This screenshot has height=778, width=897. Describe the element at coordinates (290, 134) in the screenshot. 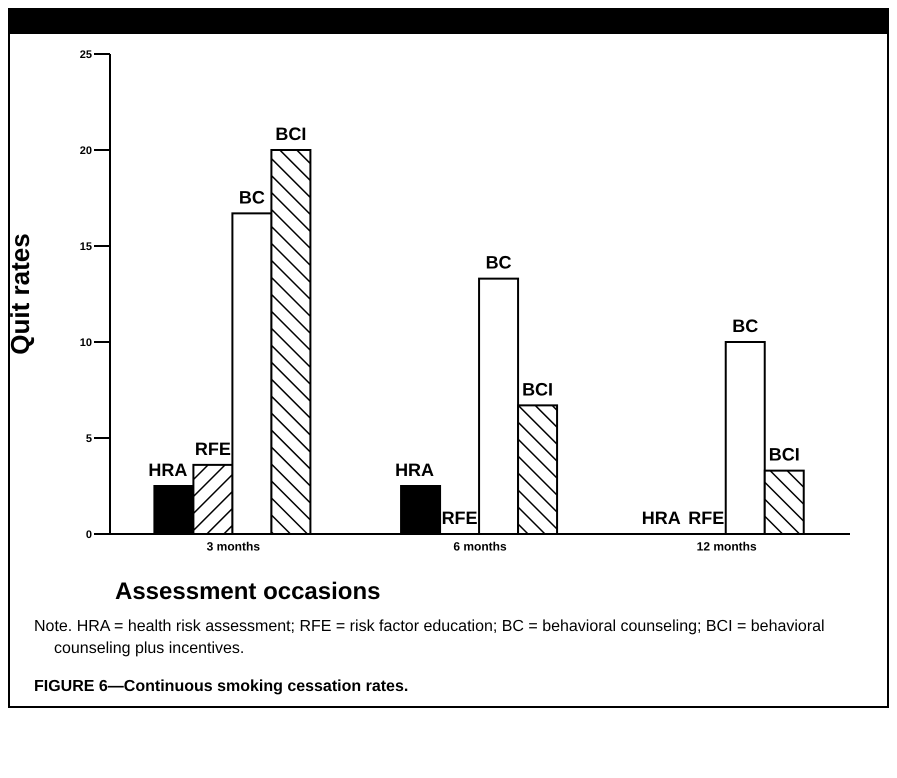

I see `series-label: BCI` at that location.